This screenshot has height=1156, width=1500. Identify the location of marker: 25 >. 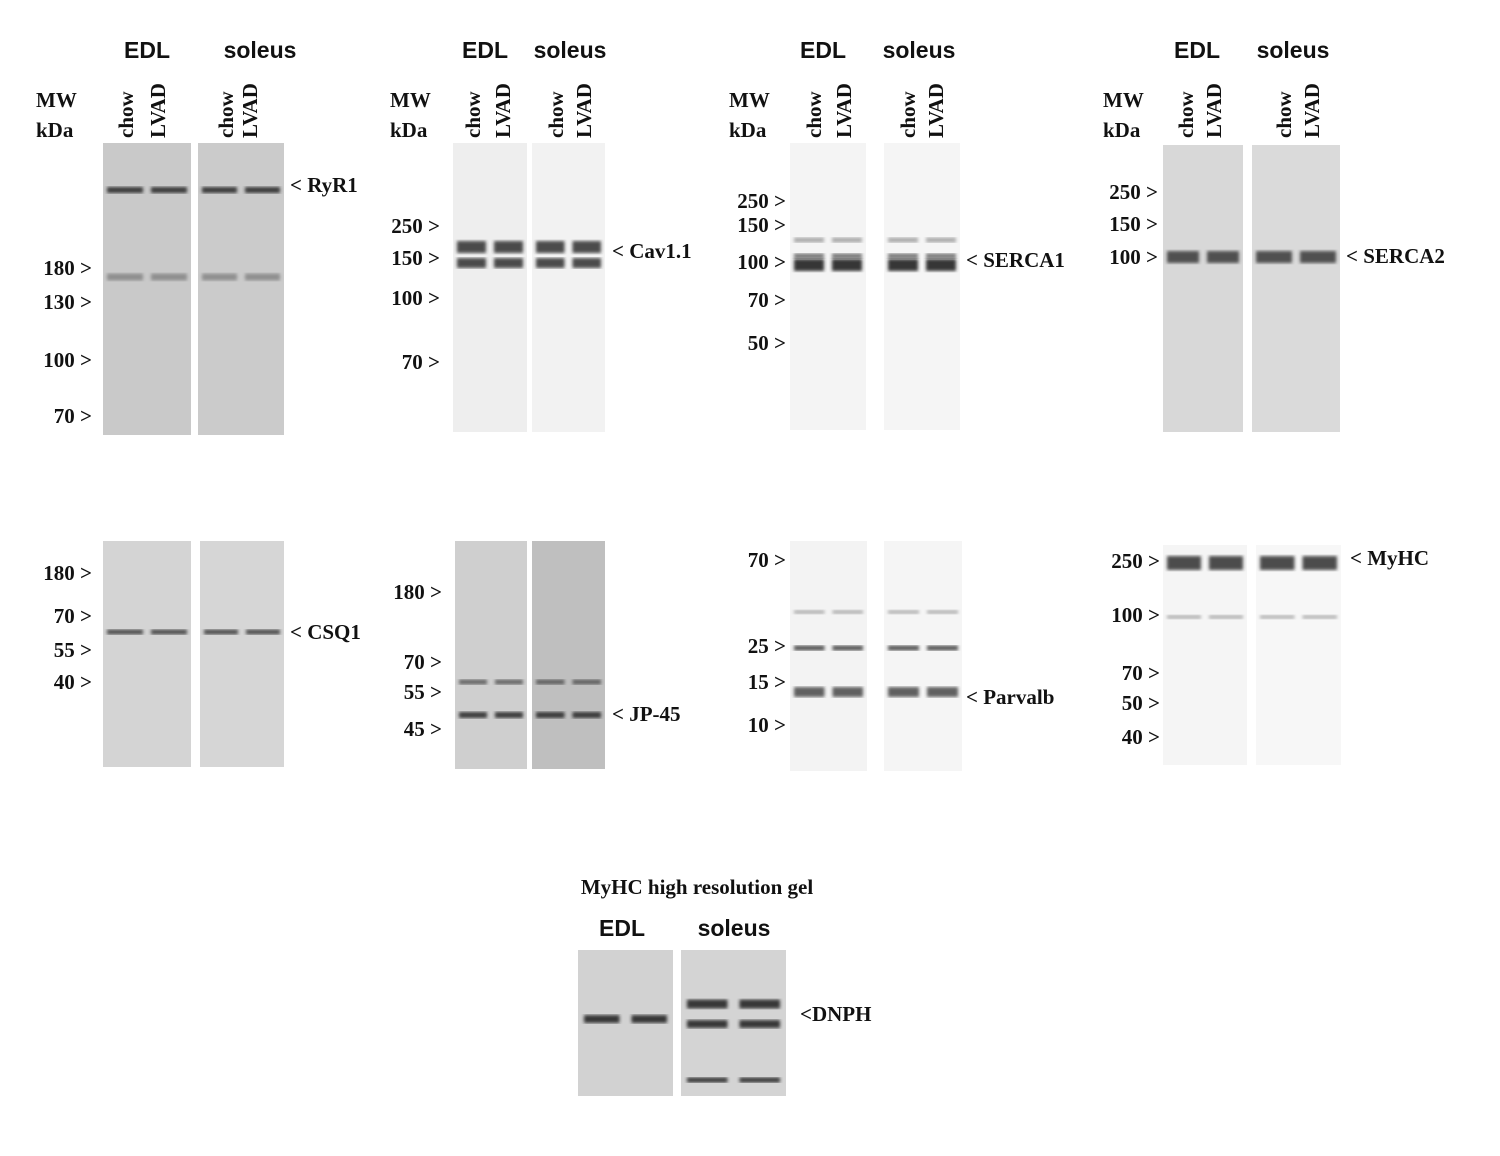
(767, 646).